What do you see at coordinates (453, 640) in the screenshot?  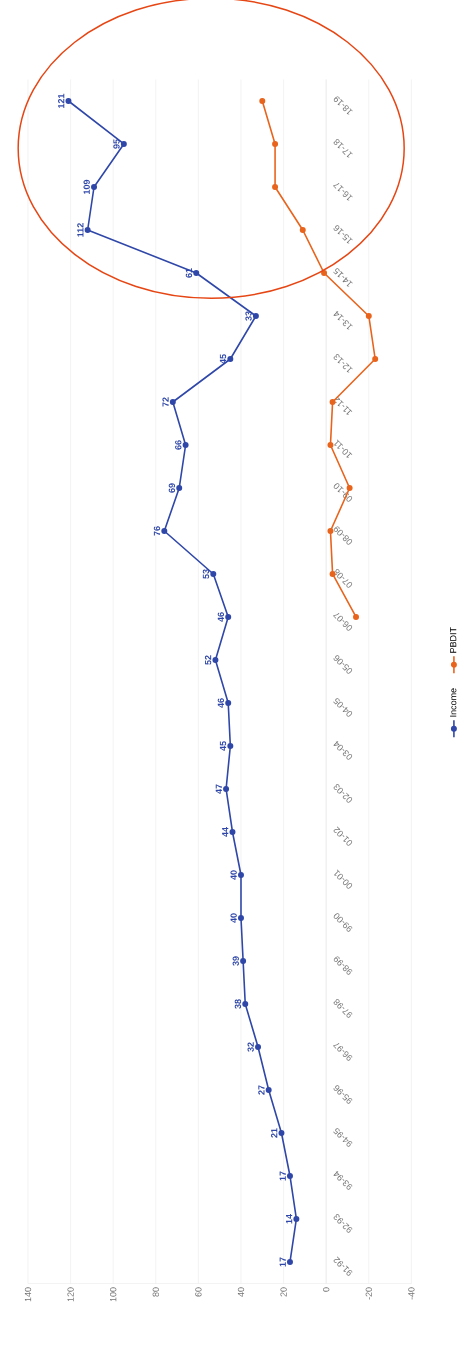 I see `text: PBDIT` at bounding box center [453, 640].